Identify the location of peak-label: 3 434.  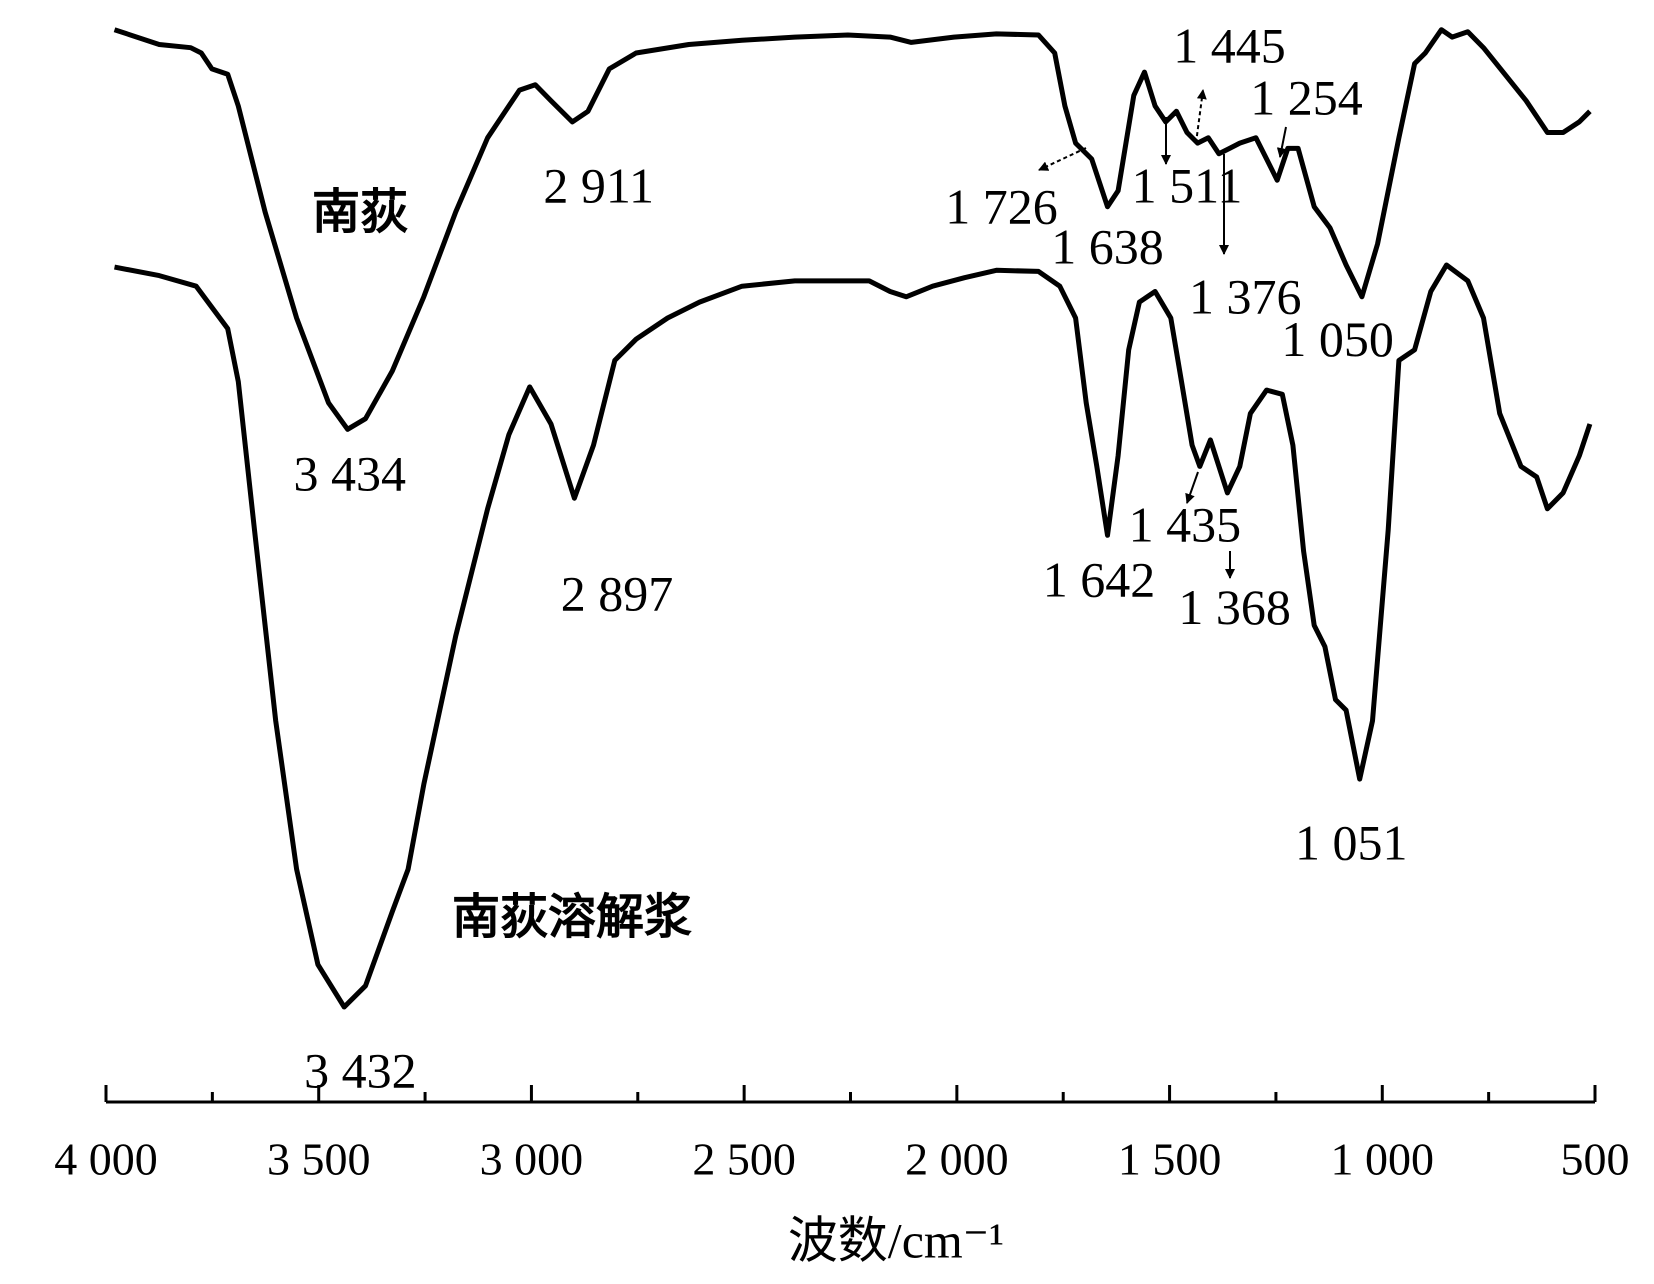
(350, 474).